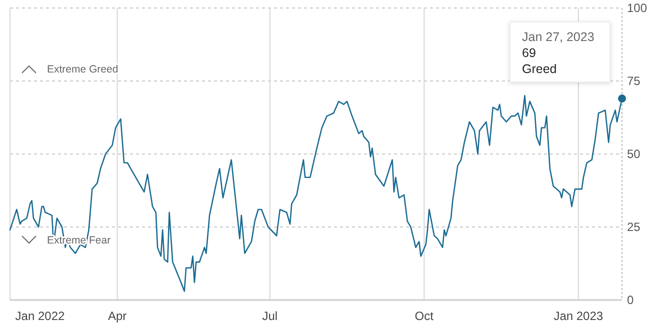 Image resolution: width=655 pixels, height=334 pixels. Describe the element at coordinates (634, 154) in the screenshot. I see `y-tick-label: 50` at that location.